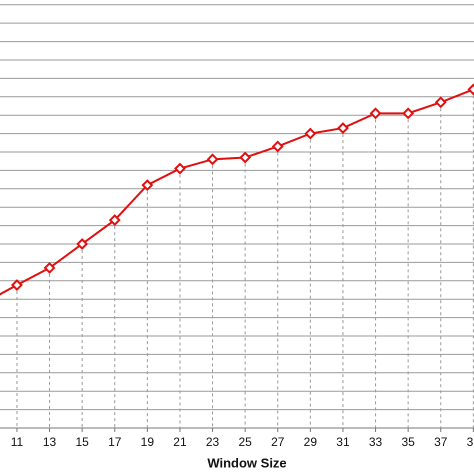 The height and width of the screenshot is (474, 474). Describe the element at coordinates (343, 442) in the screenshot. I see `x-tick-label: 31` at that location.